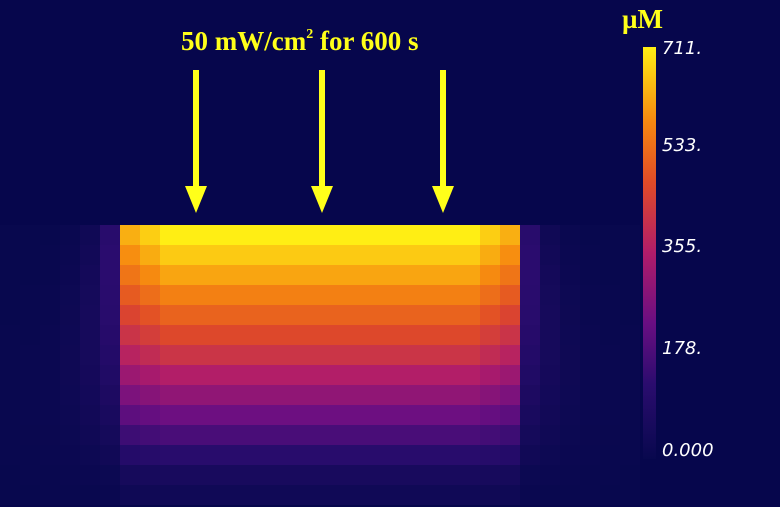 The width and height of the screenshot is (780, 507). Describe the element at coordinates (244, 41) in the screenshot. I see `illumination-label-main: 50 mW/cm` at that location.